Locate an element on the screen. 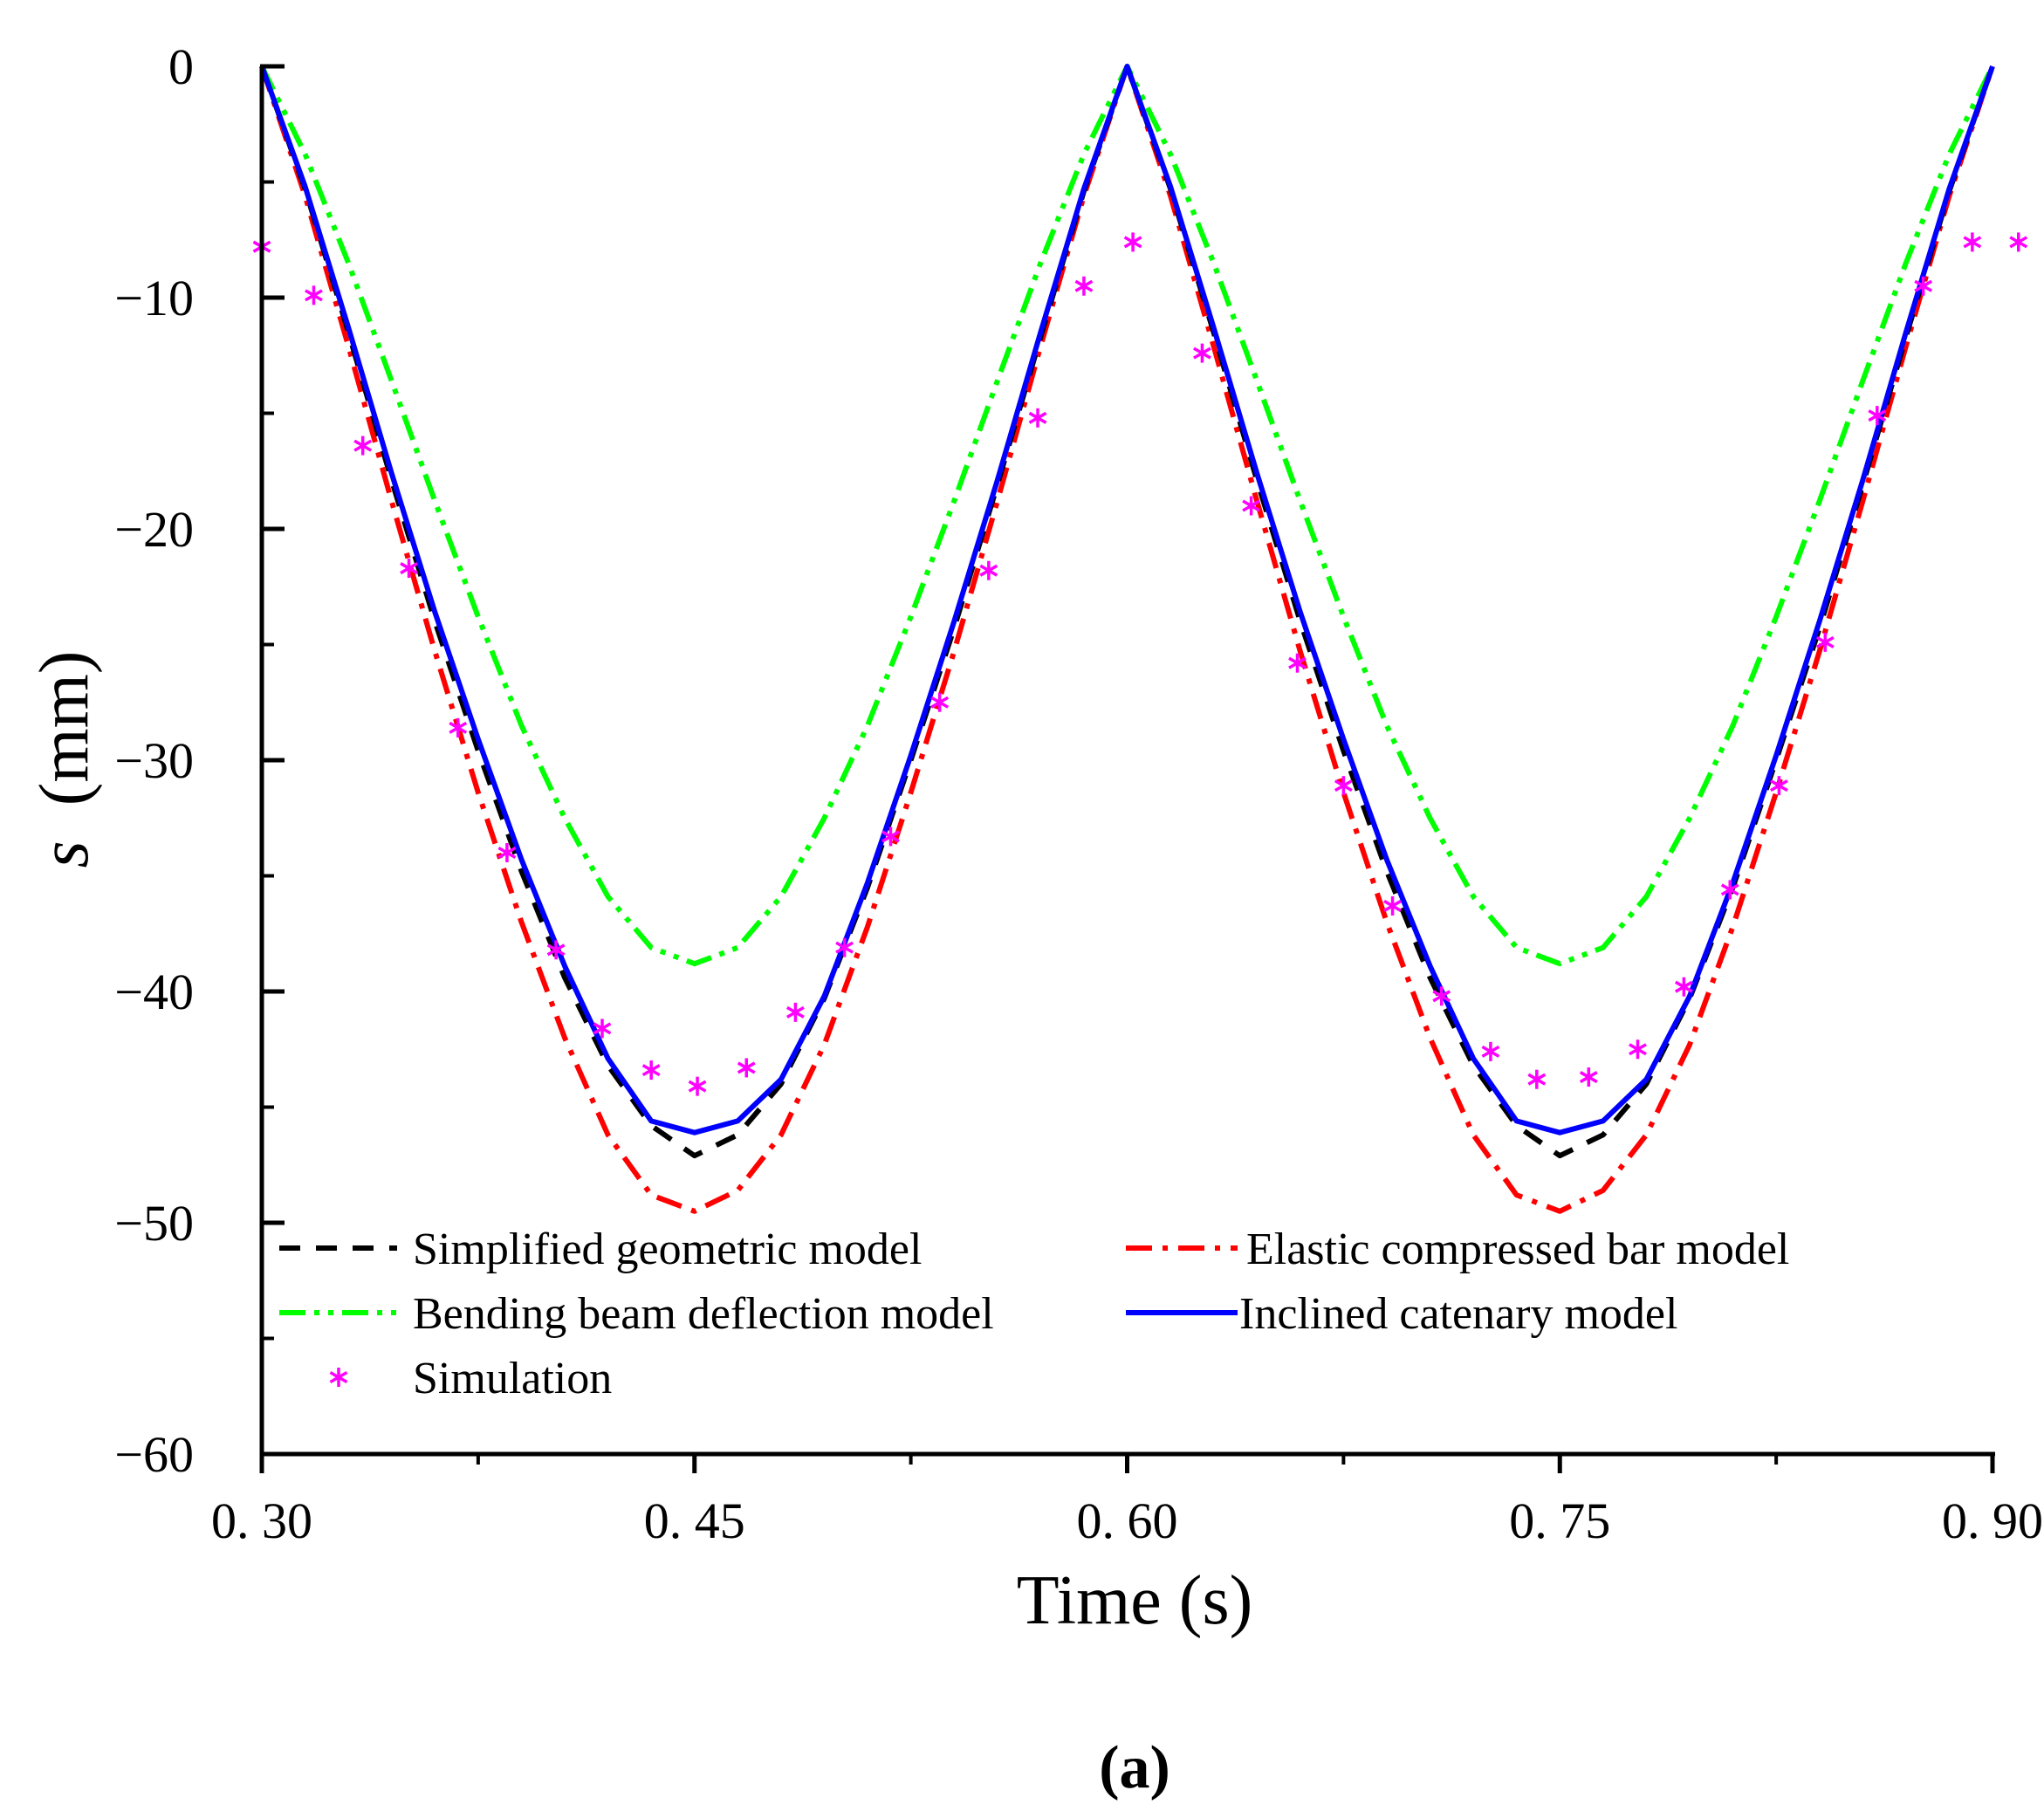  simulation-legend-marker is located at coordinates (338, 1378).